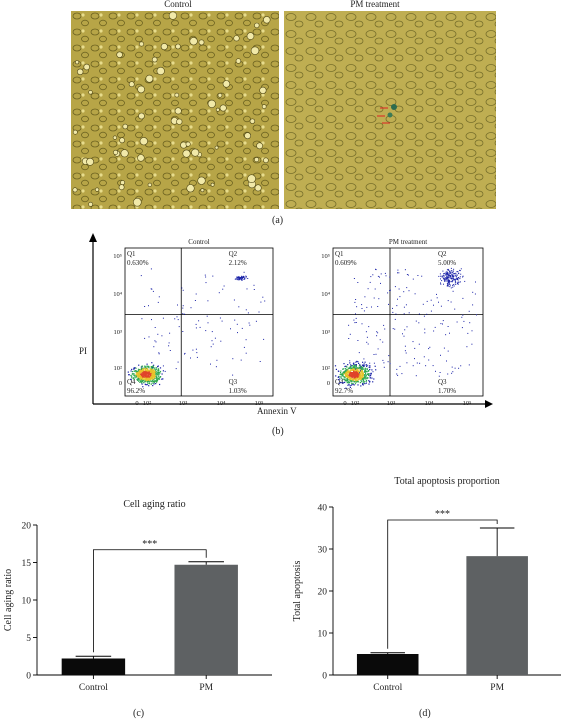 This screenshot has height=722, width=569. Describe the element at coordinates (278, 431) in the screenshot. I see `panel-tag-b: (b)` at that location.